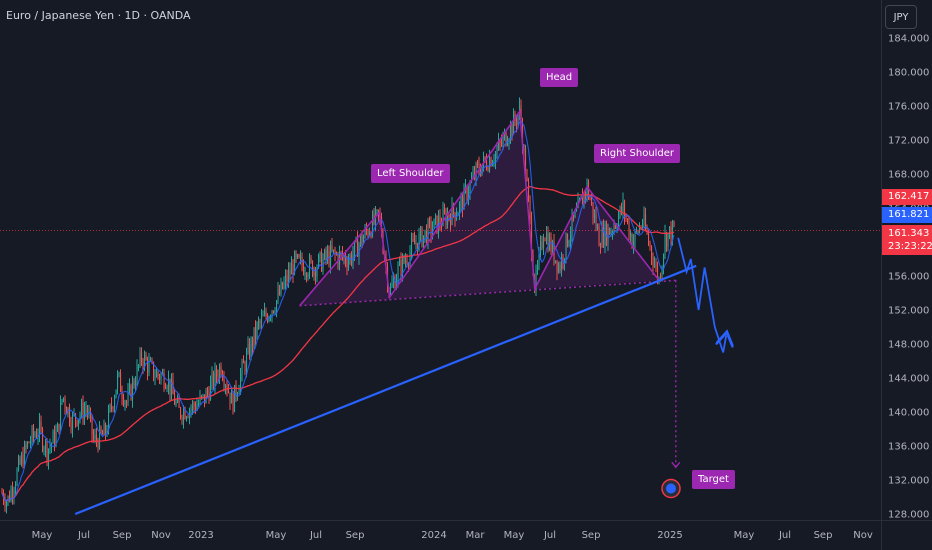 Image resolution: width=932 pixels, height=550 pixels. Describe the element at coordinates (901, 17) in the screenshot. I see `currency-button: JPY` at that location.